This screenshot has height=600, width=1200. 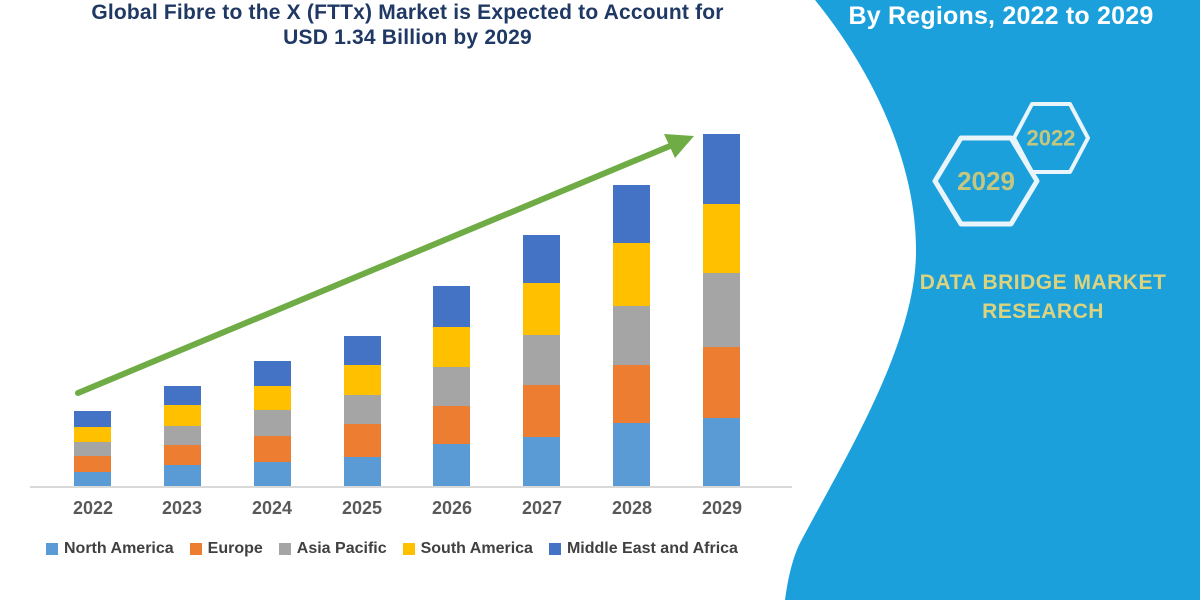 I want to click on legend-item-middle-east-and-africa: Middle East and Africa, so click(x=643, y=549).